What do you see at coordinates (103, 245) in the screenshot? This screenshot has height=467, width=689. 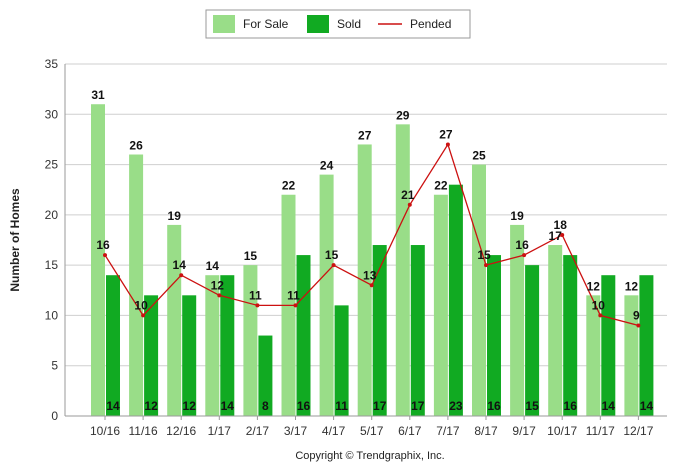 I see `label-pended-10/16: 16` at bounding box center [103, 245].